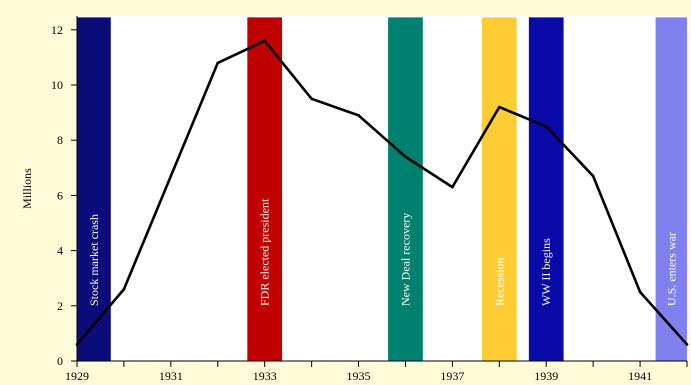 The image size is (691, 385). What do you see at coordinates (57, 85) in the screenshot?
I see `y-tick-label-5: 10` at bounding box center [57, 85].